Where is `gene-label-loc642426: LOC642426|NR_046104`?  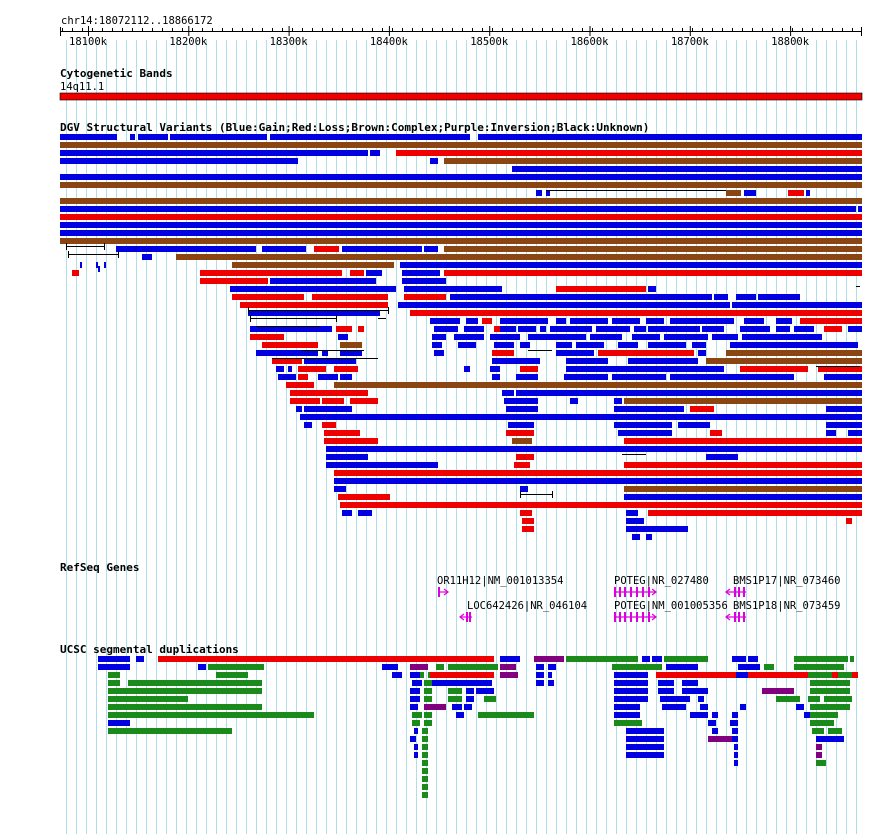
gene-label-loc642426: LOC642426|NR_046104 is located at coordinates (527, 606).